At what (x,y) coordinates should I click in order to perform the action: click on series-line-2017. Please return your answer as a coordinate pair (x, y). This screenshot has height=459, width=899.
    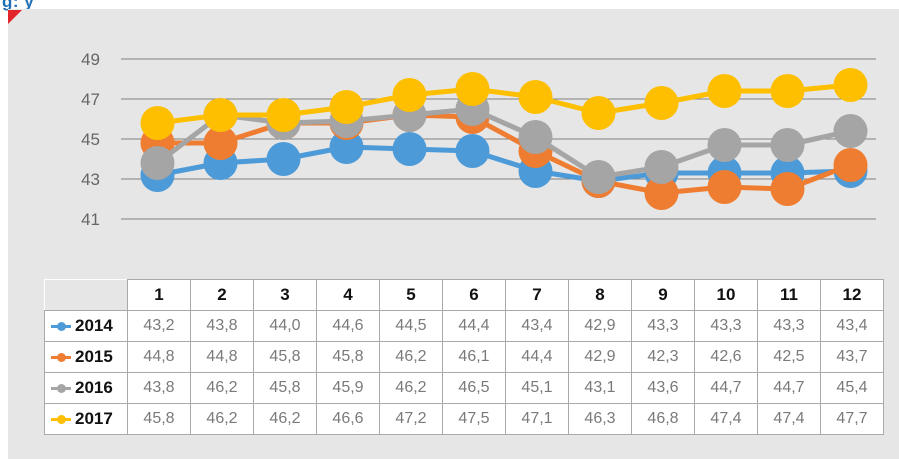
    Looking at the image, I should click on (504, 104).